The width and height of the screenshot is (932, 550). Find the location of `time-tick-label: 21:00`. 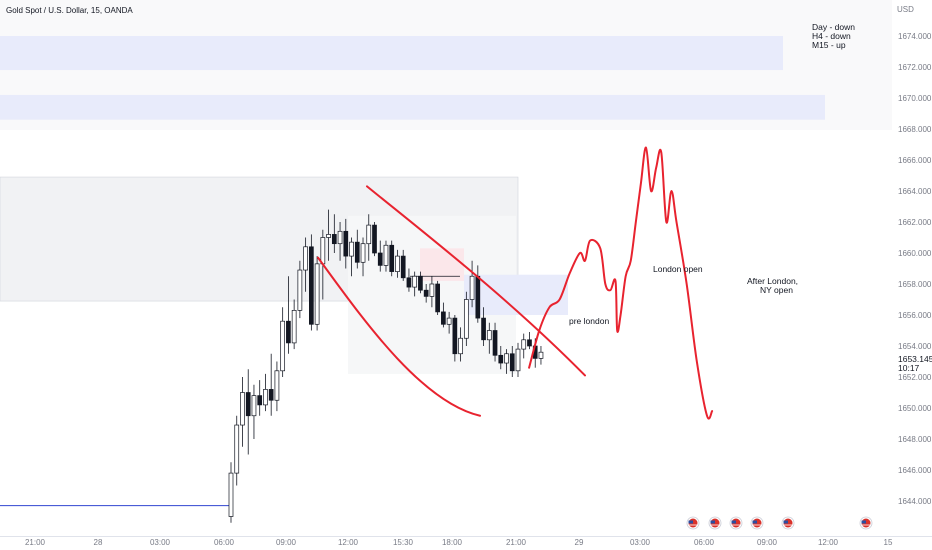

time-tick-label: 21:00 is located at coordinates (35, 542).